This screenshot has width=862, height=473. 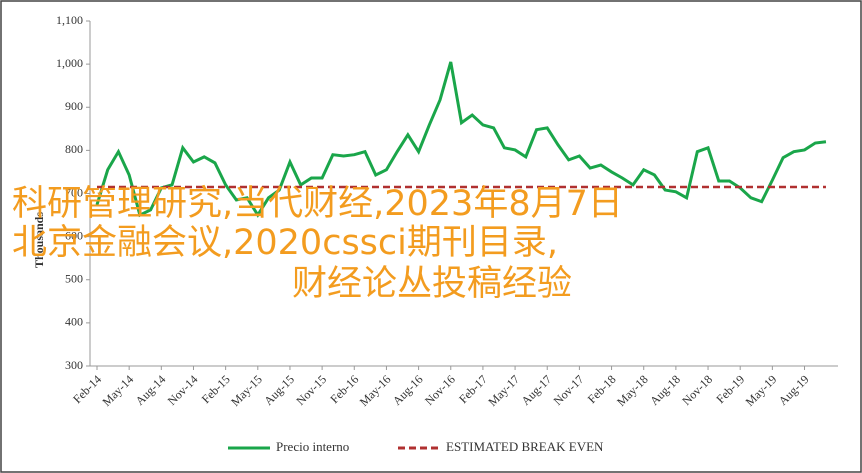 What do you see at coordinates (69, 20) in the screenshot?
I see `y-tick-label: 1,100` at bounding box center [69, 20].